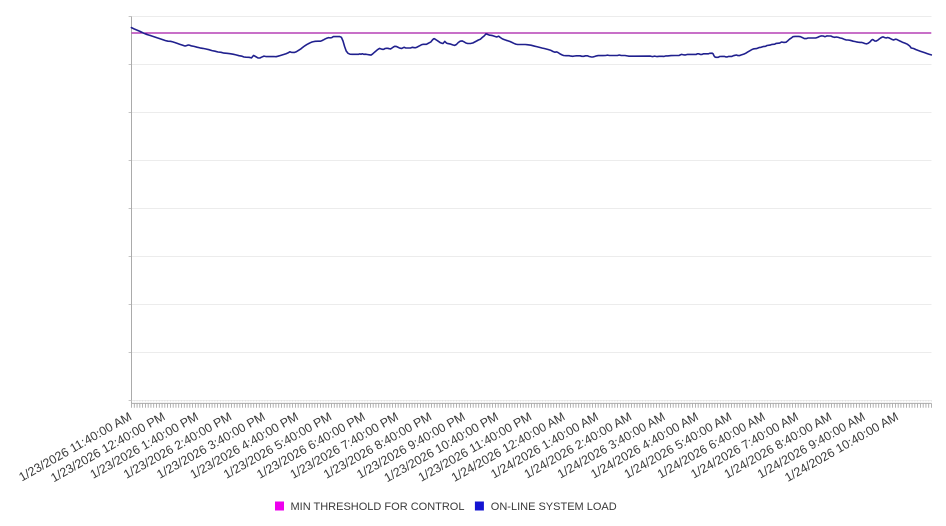 The width and height of the screenshot is (946, 526). Describe the element at coordinates (554, 507) in the screenshot. I see `svg-text: ON-LINE SYSTEM LOAD` at that location.